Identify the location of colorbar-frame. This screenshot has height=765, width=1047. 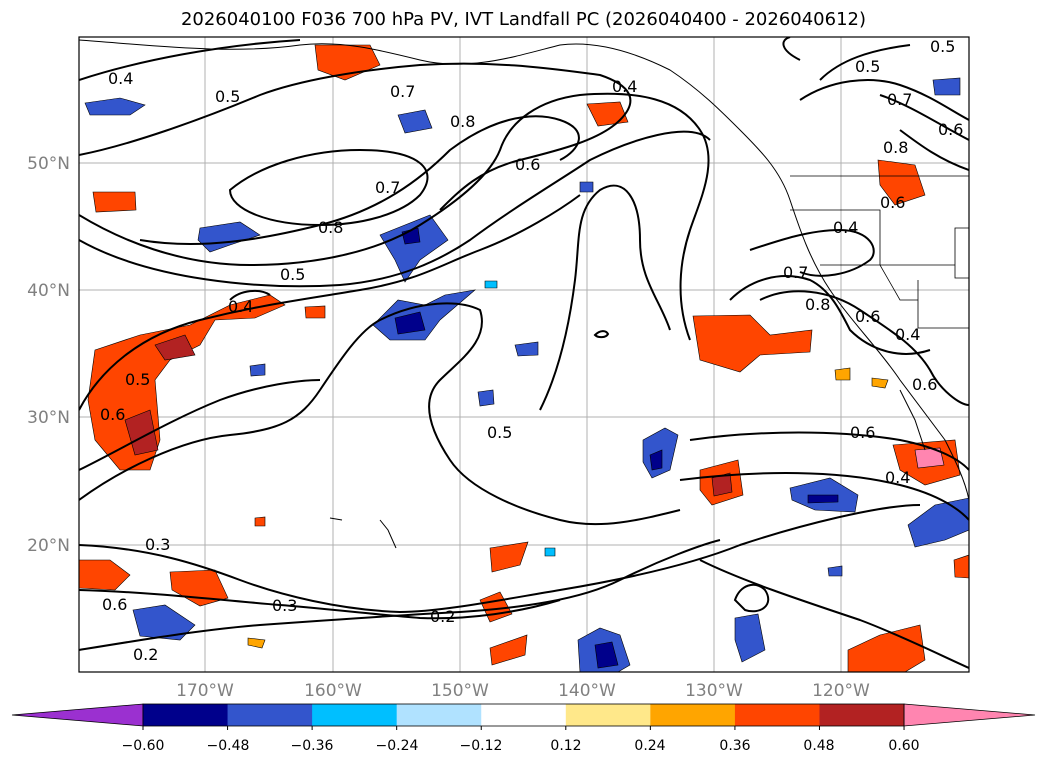
(523, 715).